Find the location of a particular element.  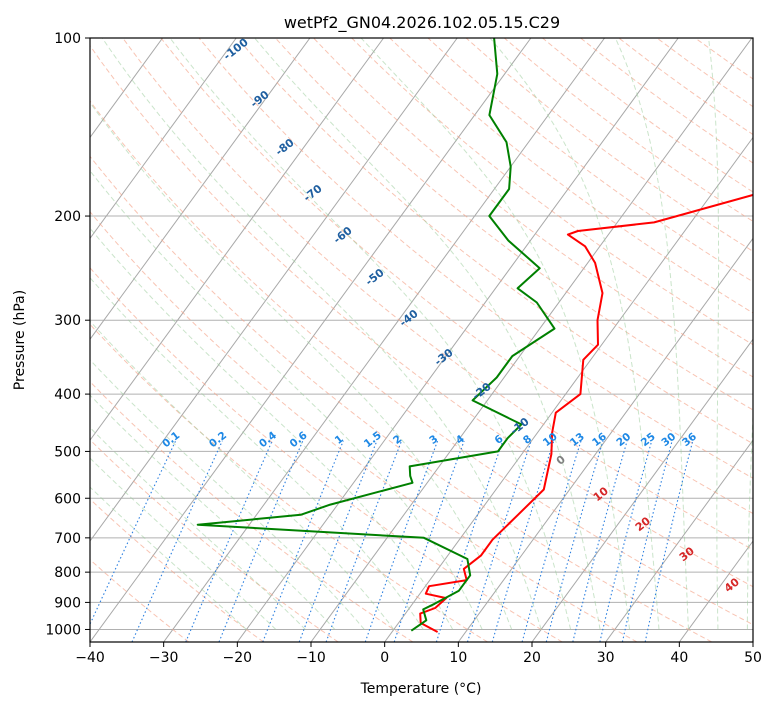

mixing-ratio-label: 1.5 is located at coordinates (373, 439).